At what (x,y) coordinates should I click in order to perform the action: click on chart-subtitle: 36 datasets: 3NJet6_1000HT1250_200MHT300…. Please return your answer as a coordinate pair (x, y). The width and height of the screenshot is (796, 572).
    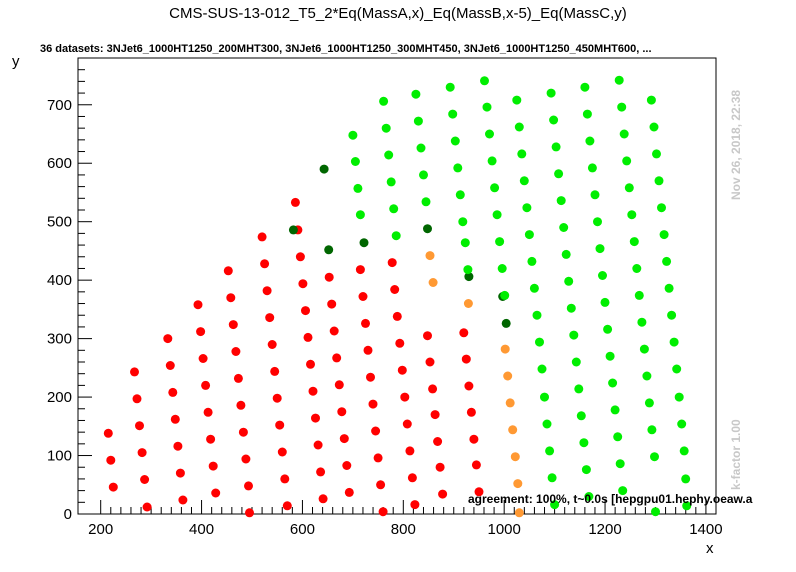
    Looking at the image, I should click on (346, 49).